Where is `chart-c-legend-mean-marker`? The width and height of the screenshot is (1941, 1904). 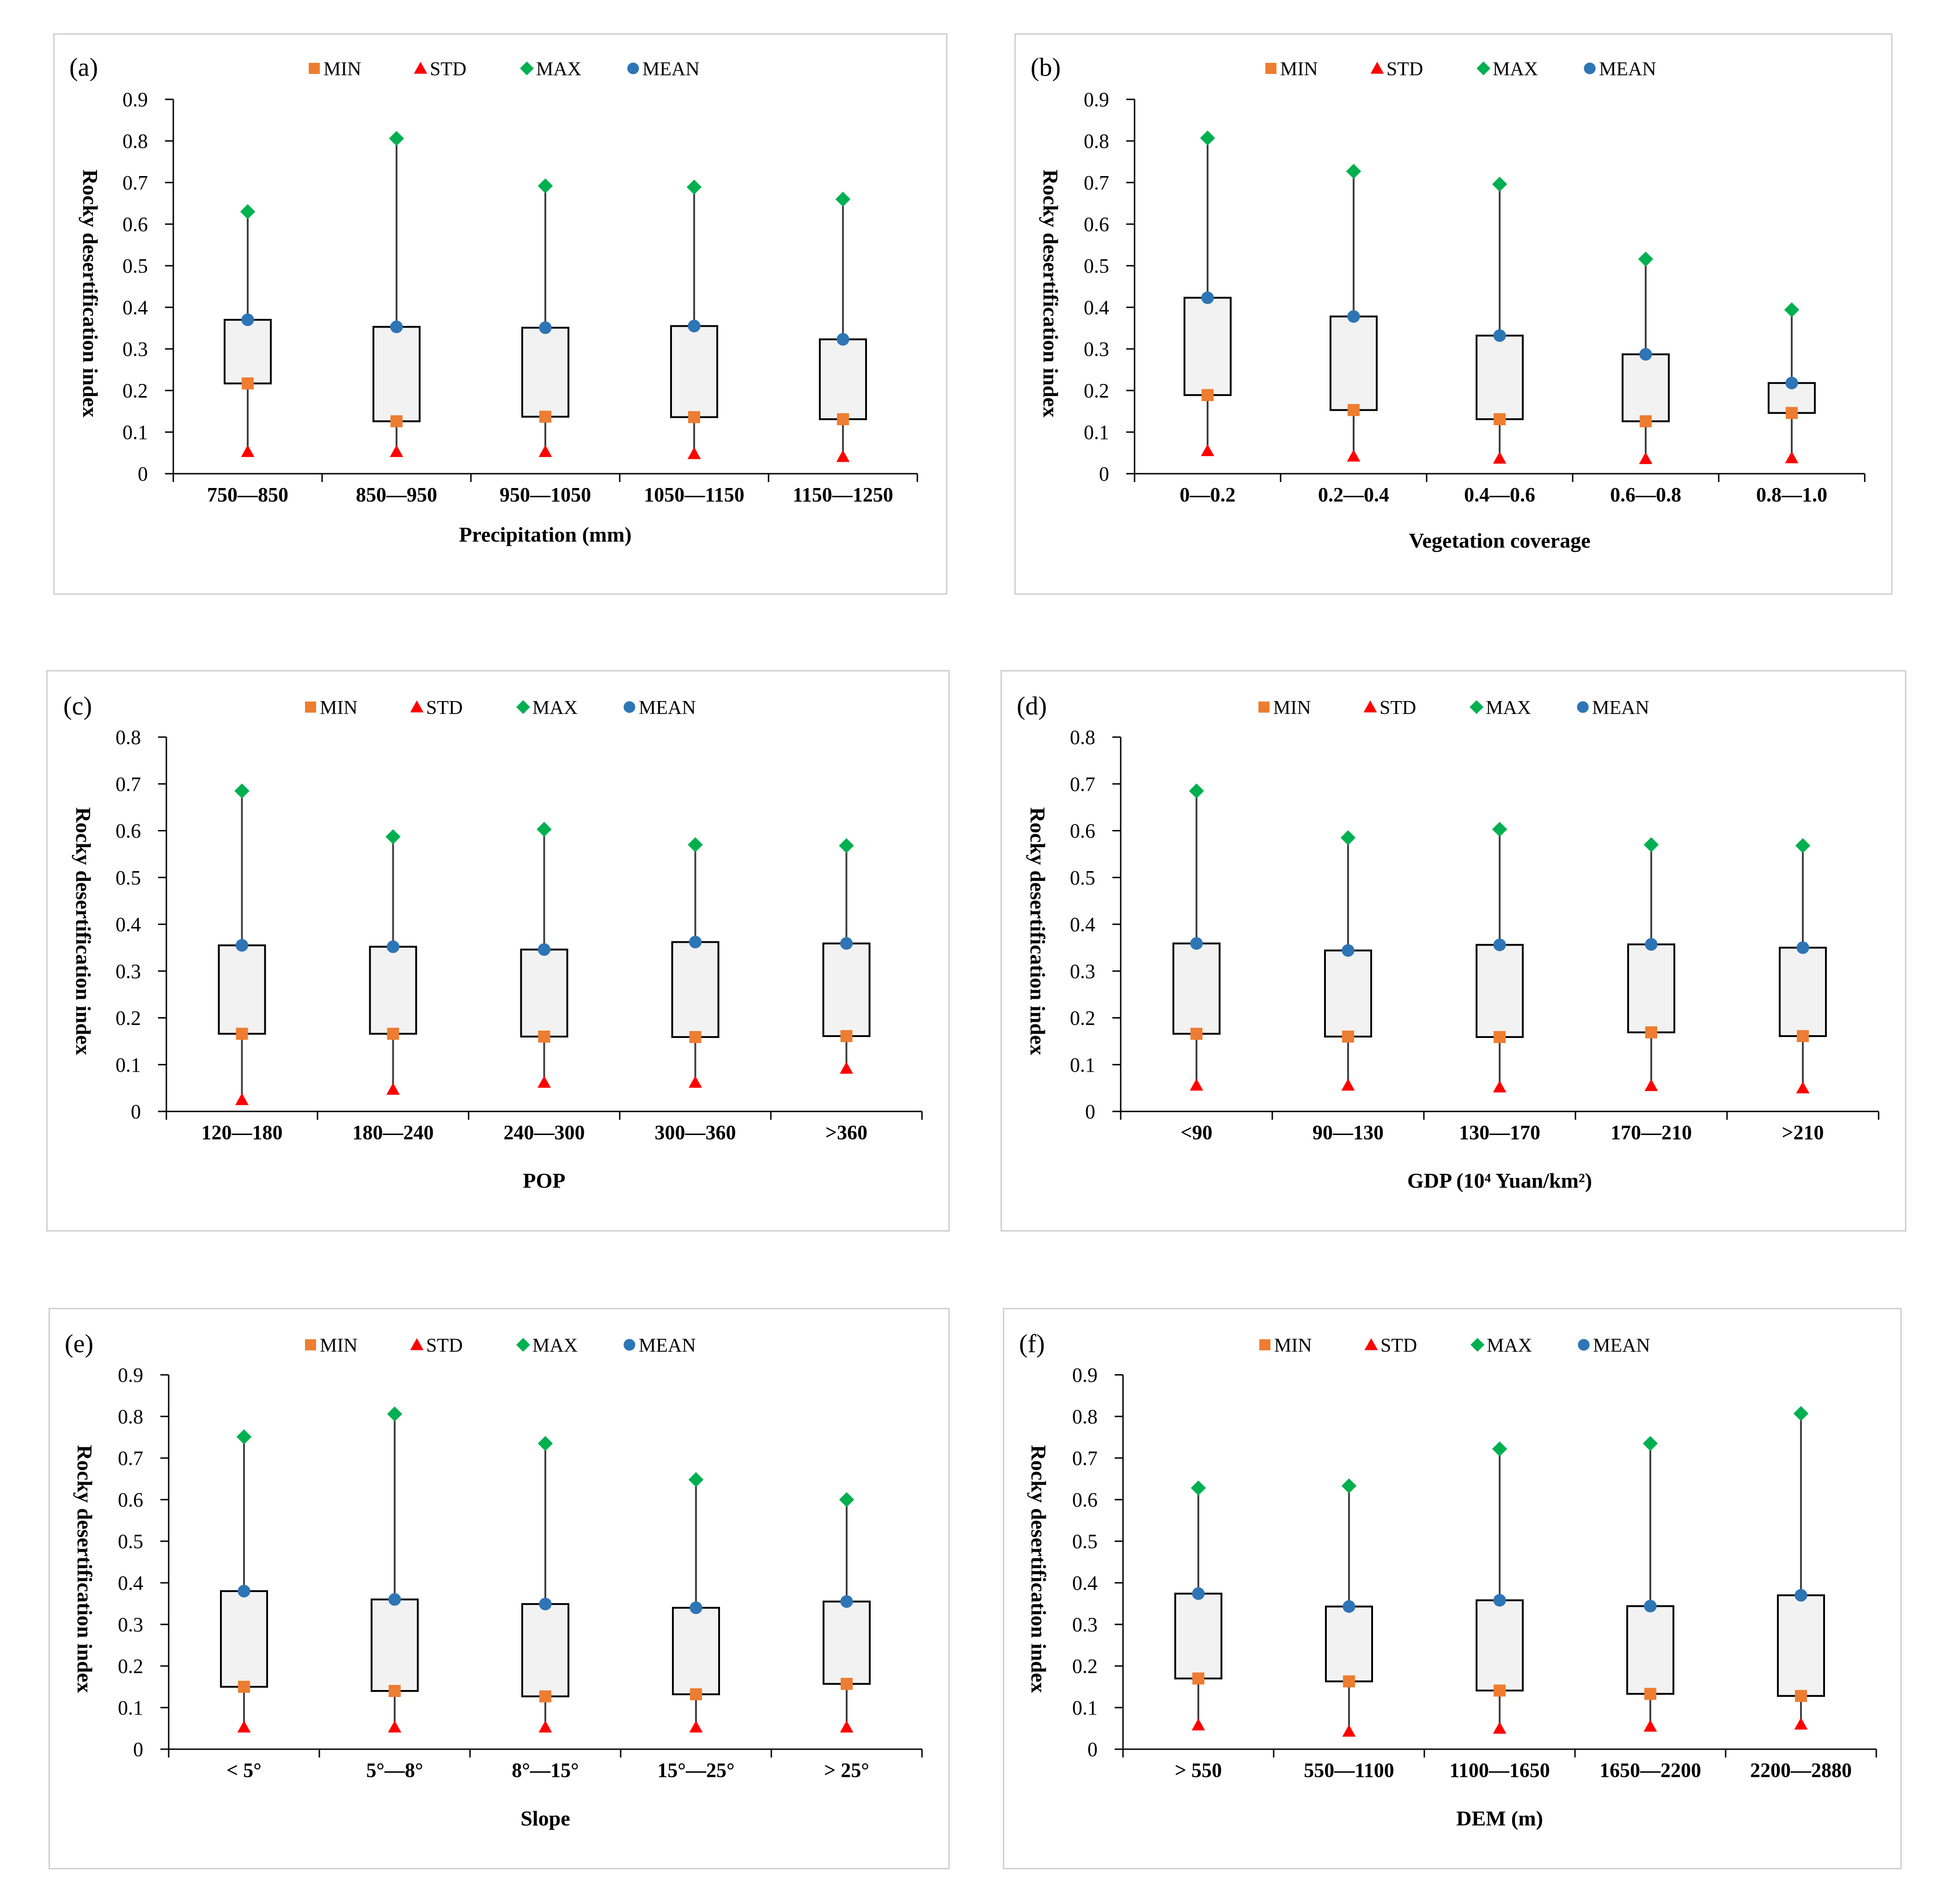 chart-c-legend-mean-marker is located at coordinates (629, 707).